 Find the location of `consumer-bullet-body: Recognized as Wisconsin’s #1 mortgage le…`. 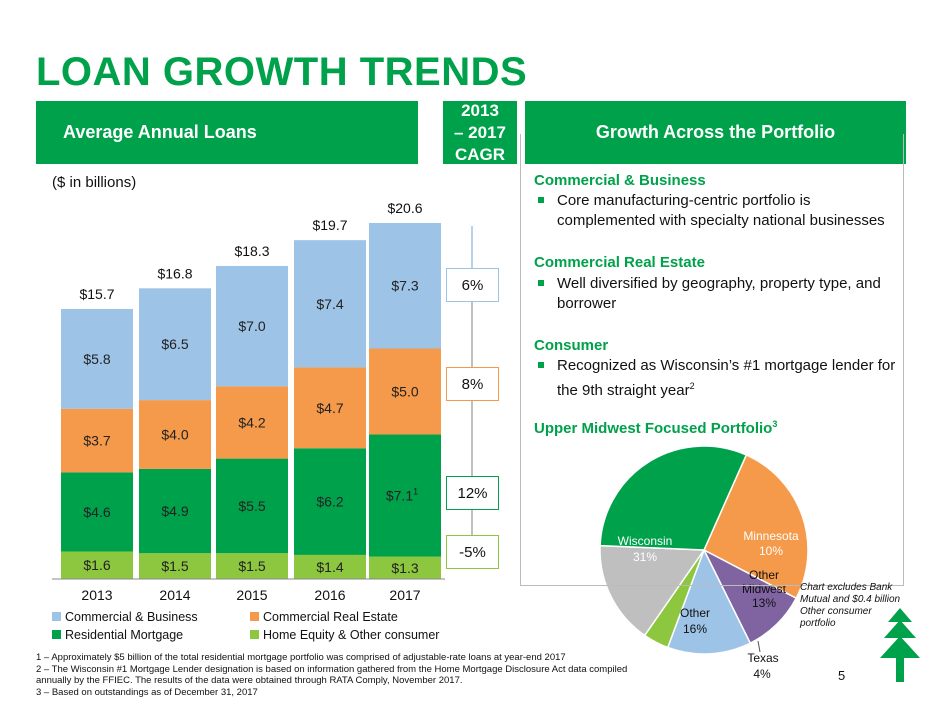

consumer-bullet-body: Recognized as Wisconsin’s #1 mortgage le… is located at coordinates (726, 378).